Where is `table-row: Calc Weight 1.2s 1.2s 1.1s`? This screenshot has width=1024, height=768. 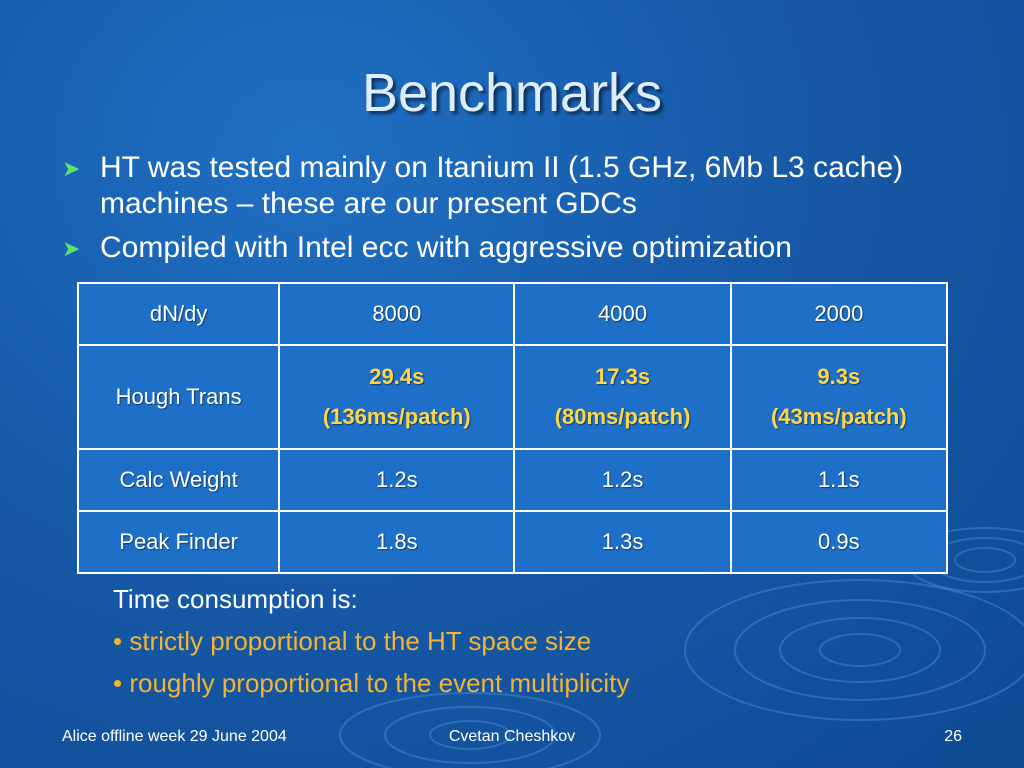 table-row: Calc Weight 1.2s 1.2s 1.1s is located at coordinates (512, 480).